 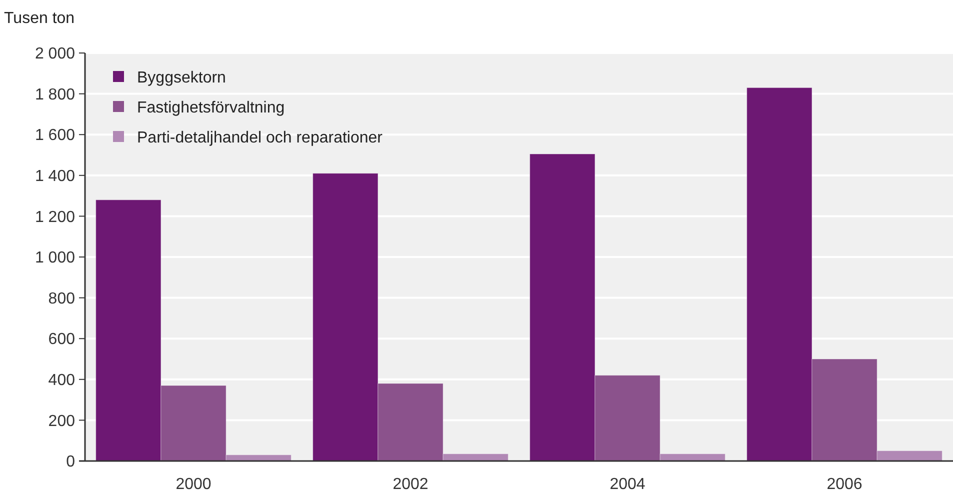 I want to click on y-tick-label: 400, so click(x=62, y=380).